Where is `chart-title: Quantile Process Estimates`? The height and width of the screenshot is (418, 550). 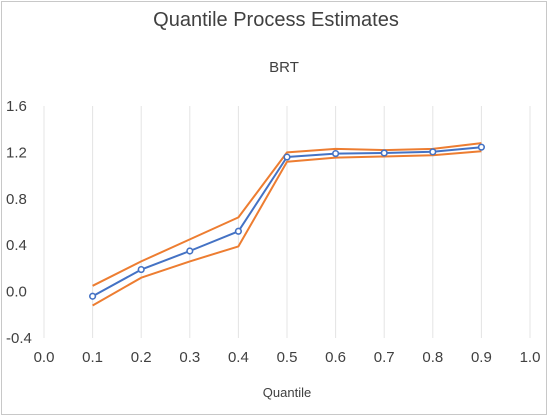 chart-title: Quantile Process Estimates is located at coordinates (276, 20).